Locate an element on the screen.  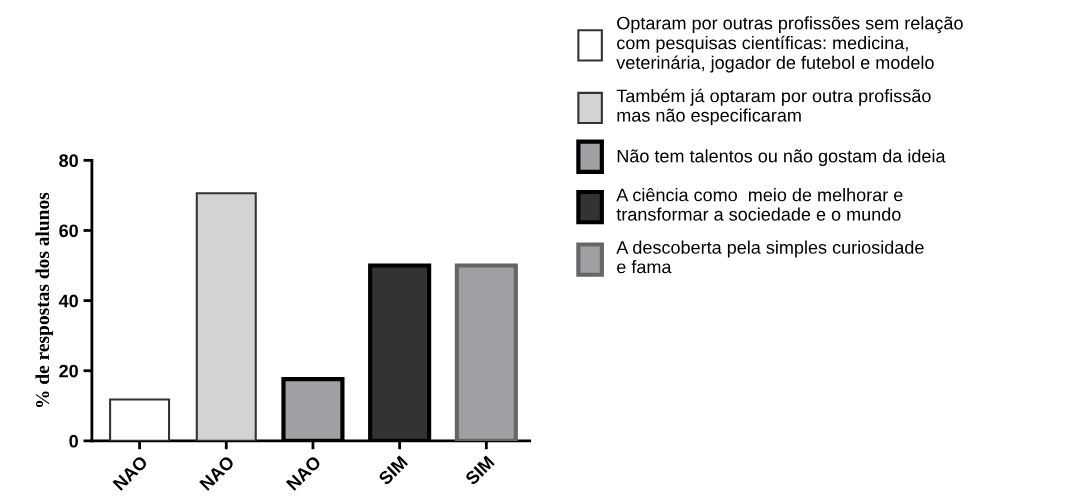
legend-label: A descoberta pela simples curiosidade e fama is located at coordinates (770, 257).